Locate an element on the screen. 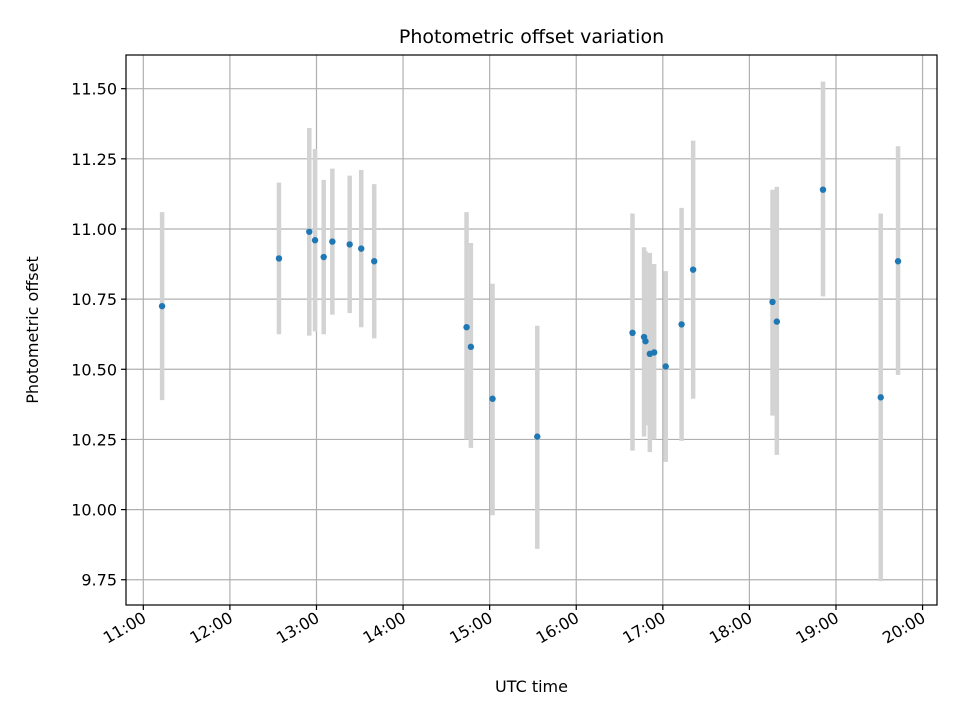  y-tick-label: 10.50 is located at coordinates (94, 369).